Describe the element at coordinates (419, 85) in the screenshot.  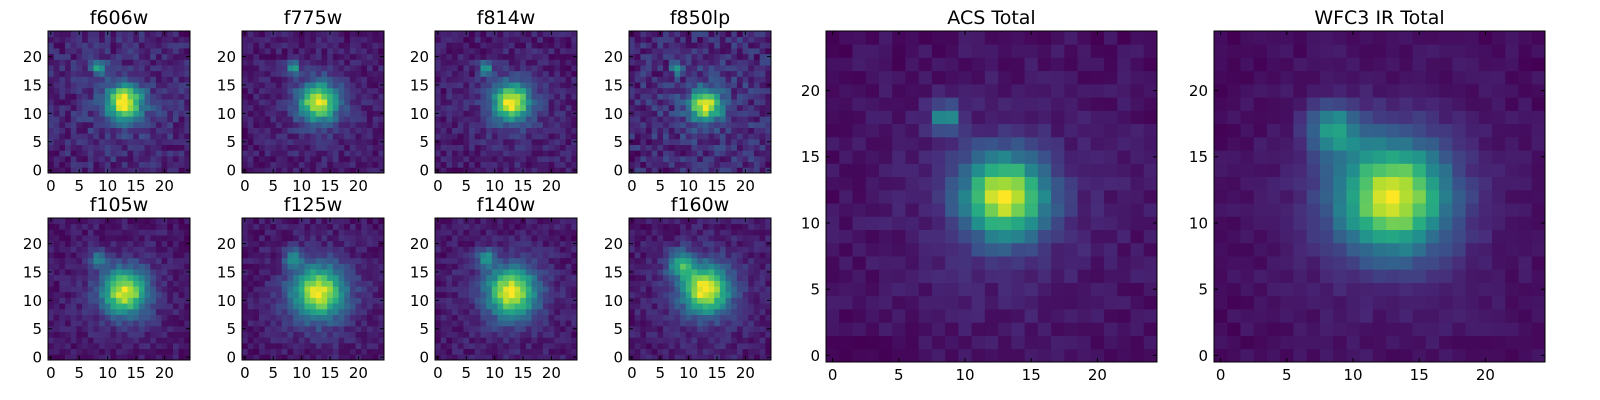
I see `y-tick-label: 15` at that location.